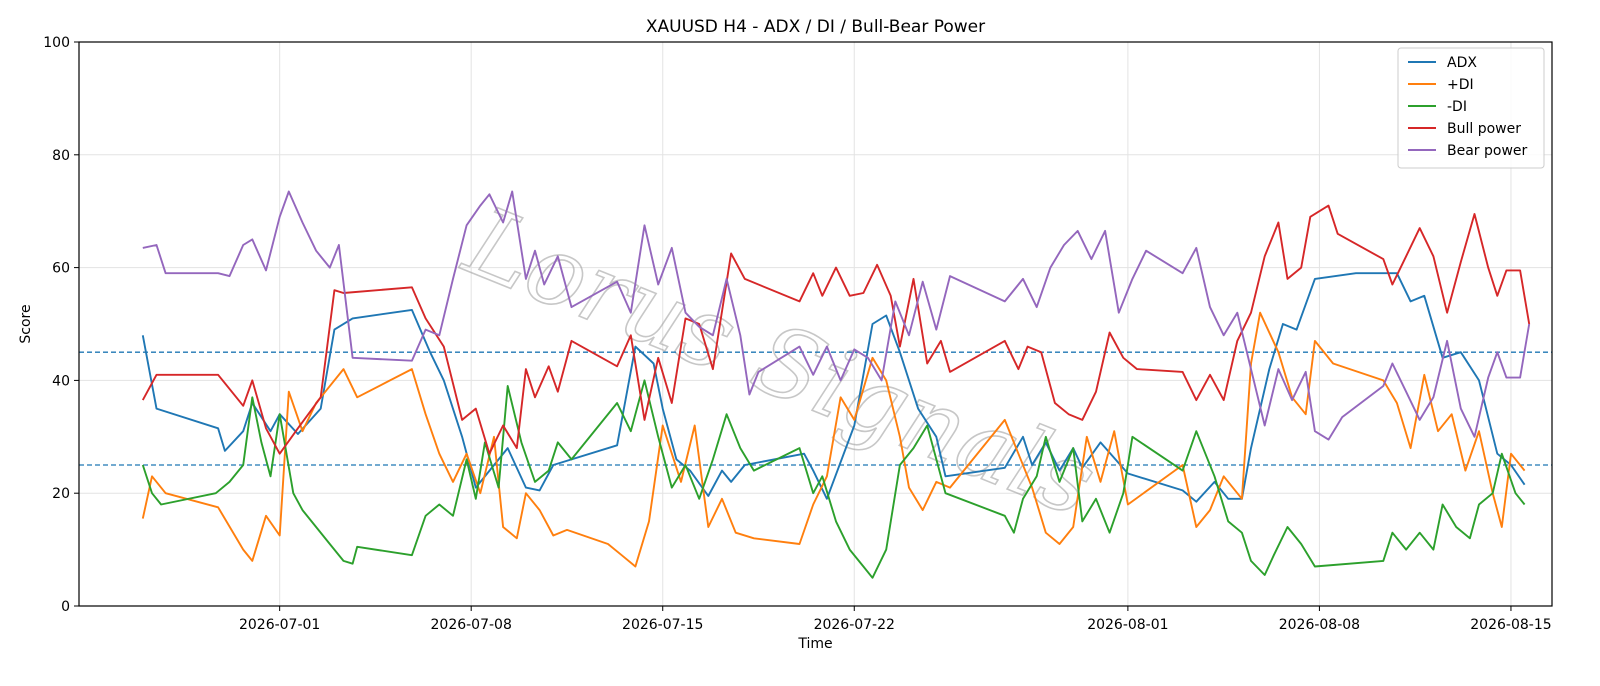 The height and width of the screenshot is (686, 1600). I want to click on legend-box, so click(1471, 108).